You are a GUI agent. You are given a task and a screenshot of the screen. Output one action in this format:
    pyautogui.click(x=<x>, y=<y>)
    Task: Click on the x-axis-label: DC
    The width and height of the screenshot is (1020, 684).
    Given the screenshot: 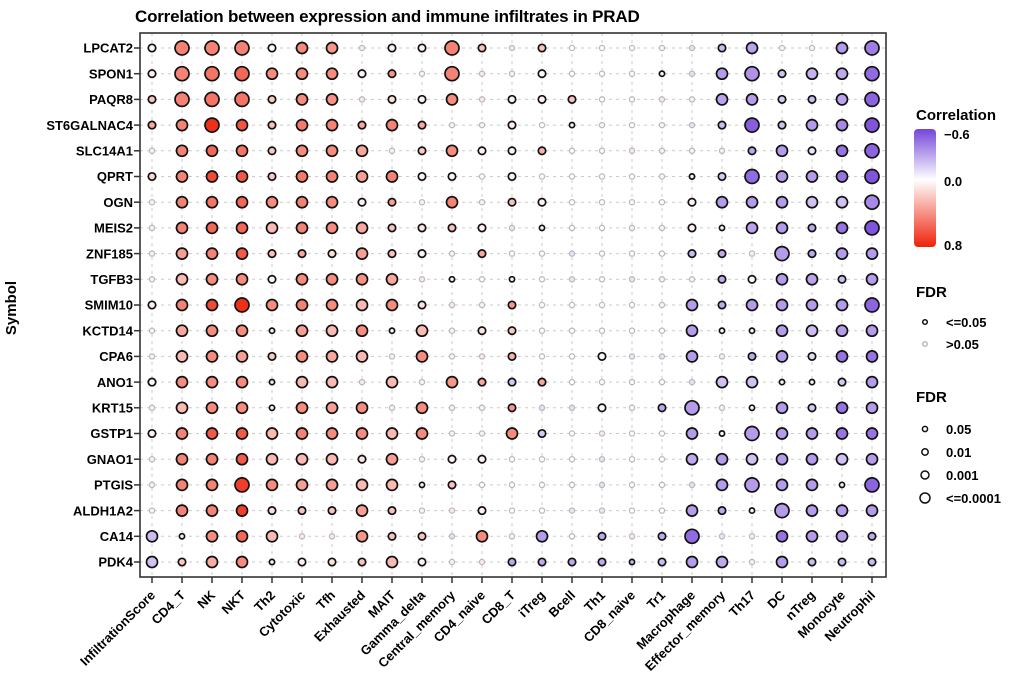 What is the action you would take?
    pyautogui.click(x=776, y=599)
    